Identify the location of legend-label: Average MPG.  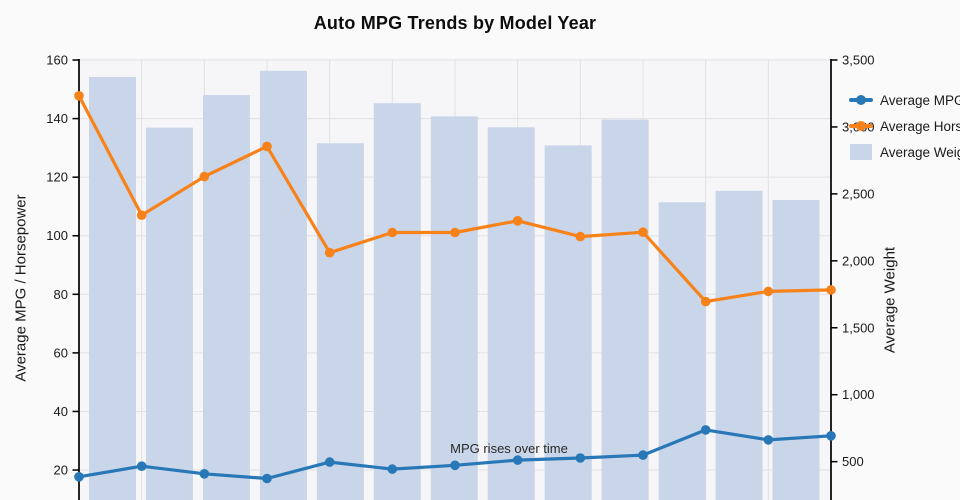
(920, 100).